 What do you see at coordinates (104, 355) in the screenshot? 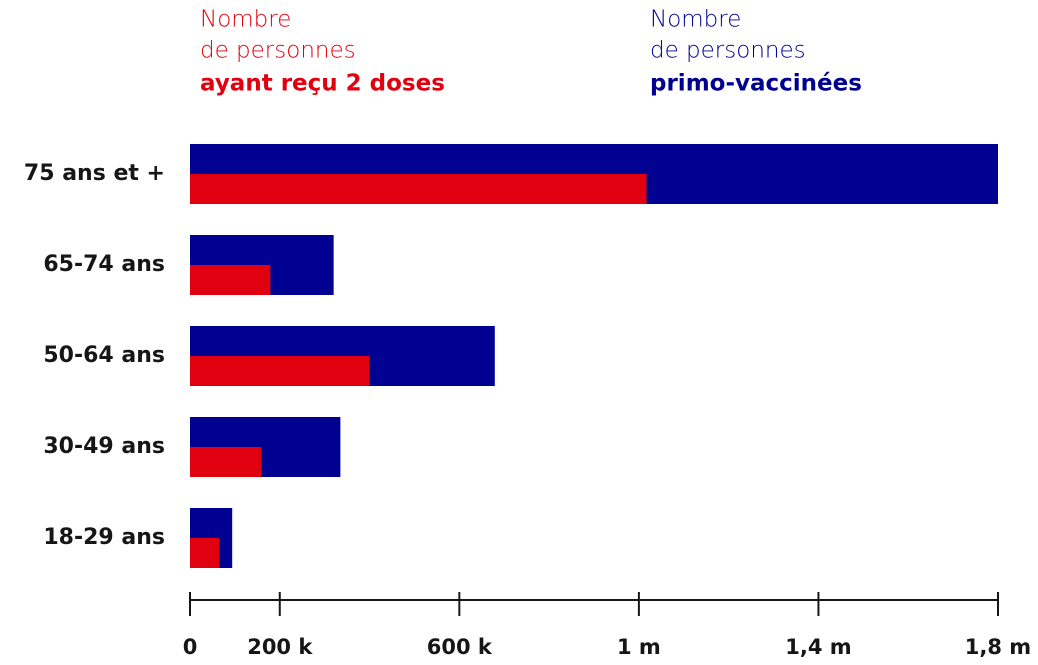
I see `category-label: 50-64 ans` at bounding box center [104, 355].